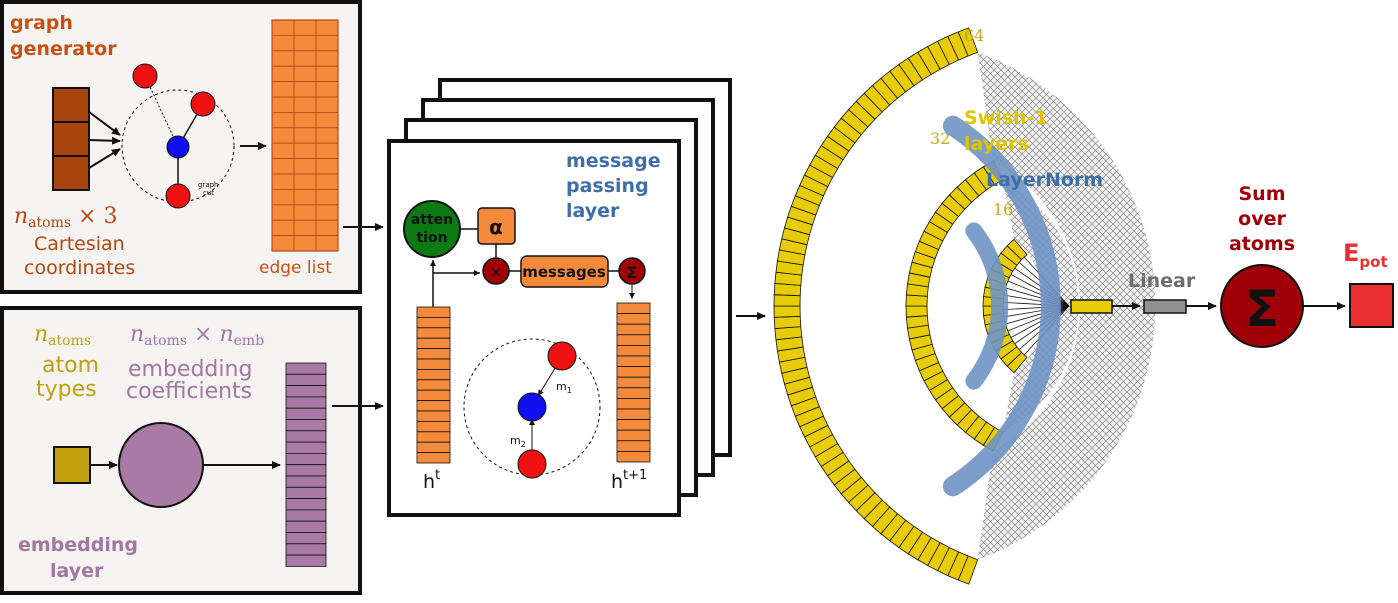 Image resolution: width=1398 pixels, height=603 pixels. I want to click on hatched-connections, so click(1066, 306).